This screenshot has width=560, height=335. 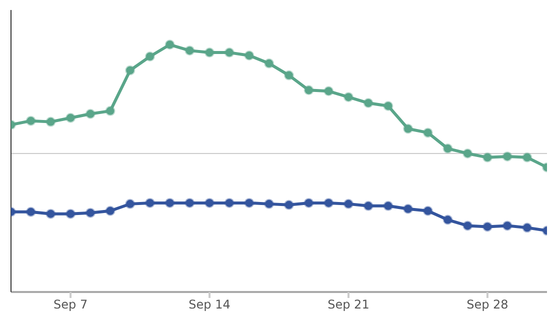 What do you see at coordinates (349, 305) in the screenshot?
I see `x-tick-label: Sep 21` at bounding box center [349, 305].